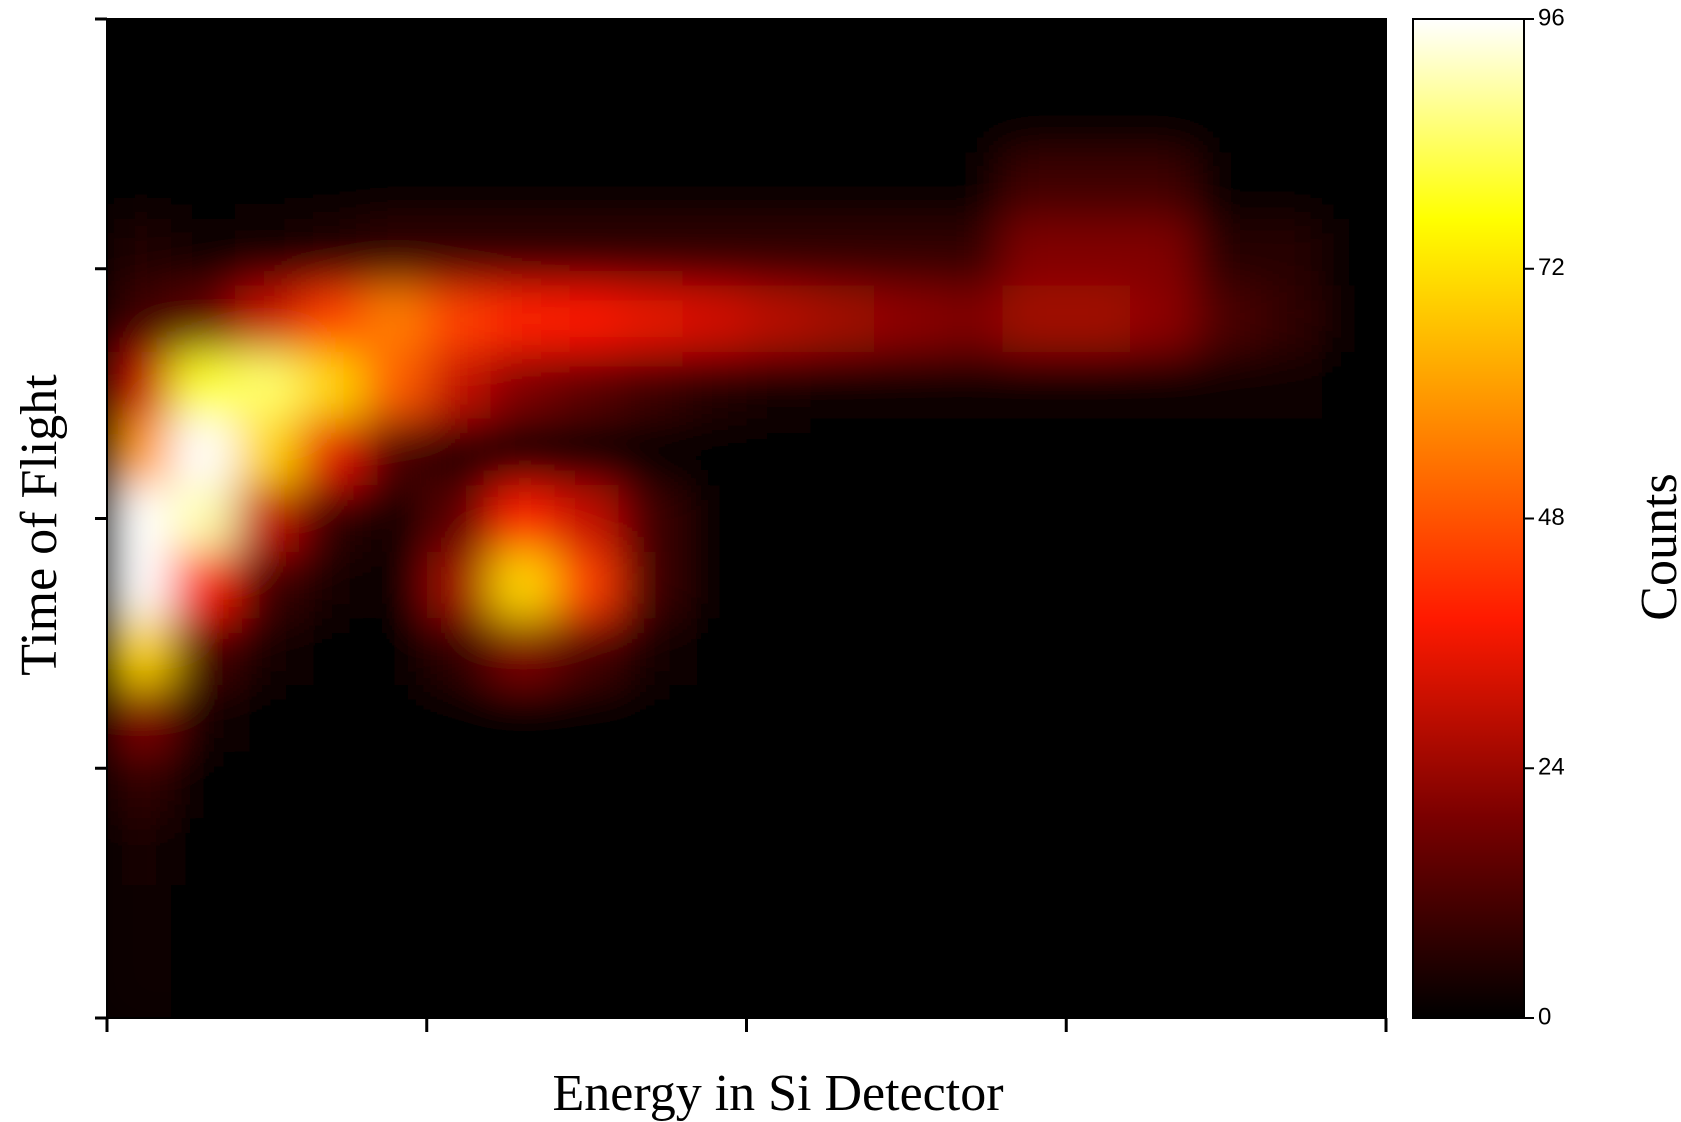  I want to click on colorbar-tick-label: 0, so click(1544, 1016).